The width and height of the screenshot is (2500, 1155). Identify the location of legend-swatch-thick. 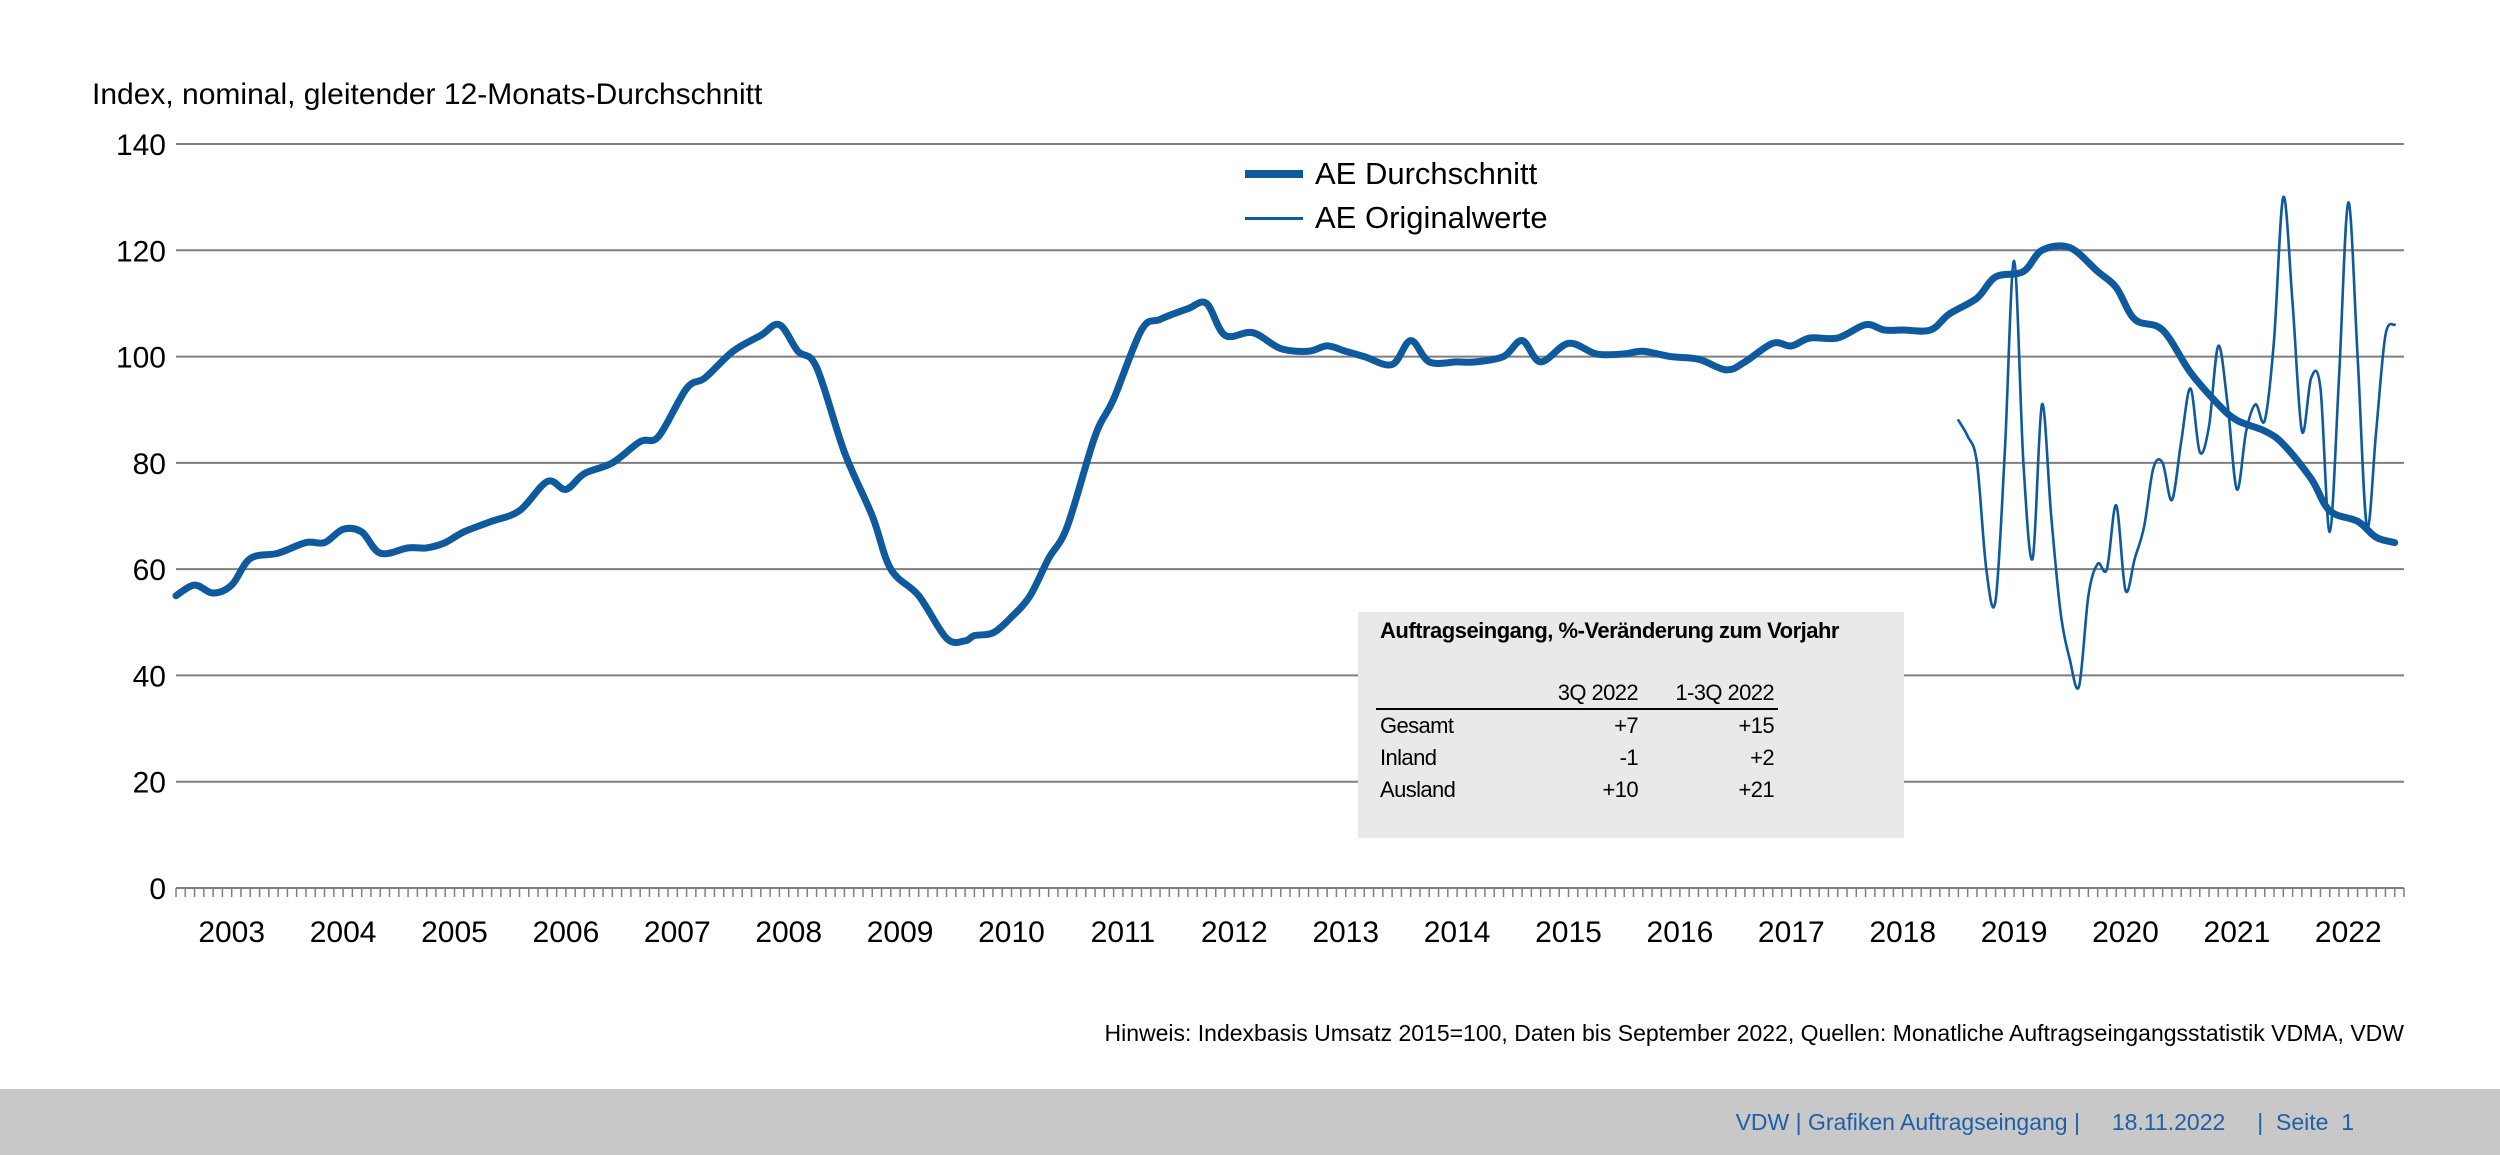
(1274, 174).